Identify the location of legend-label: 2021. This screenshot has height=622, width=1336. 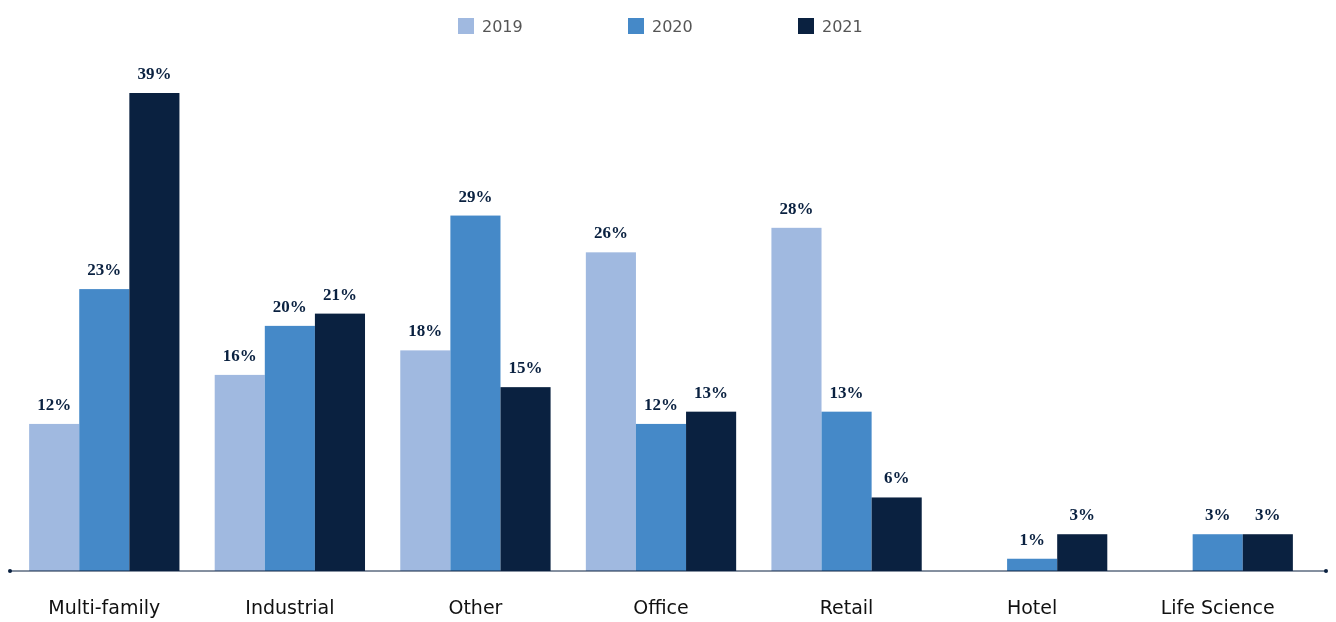
(842, 26).